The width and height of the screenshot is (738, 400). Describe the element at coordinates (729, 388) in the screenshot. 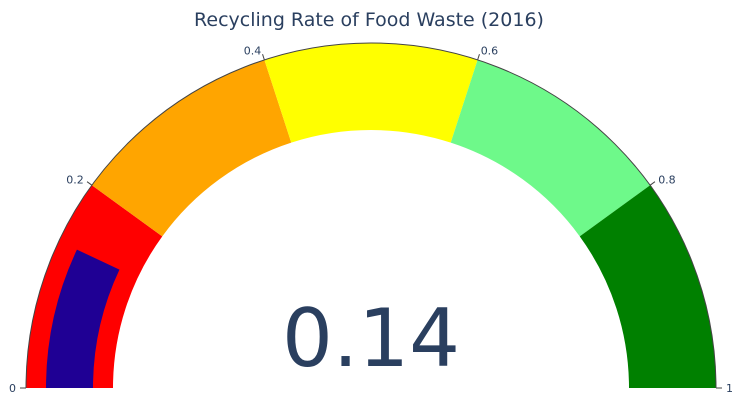

I see `gauge-tick-label: 1` at that location.